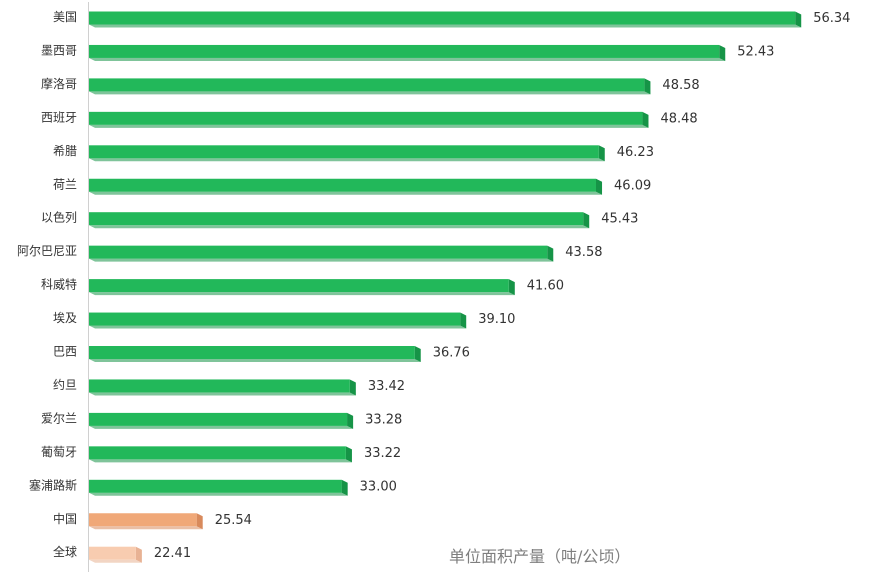  What do you see at coordinates (65, 352) in the screenshot?
I see `category-label: 巴西` at bounding box center [65, 352].